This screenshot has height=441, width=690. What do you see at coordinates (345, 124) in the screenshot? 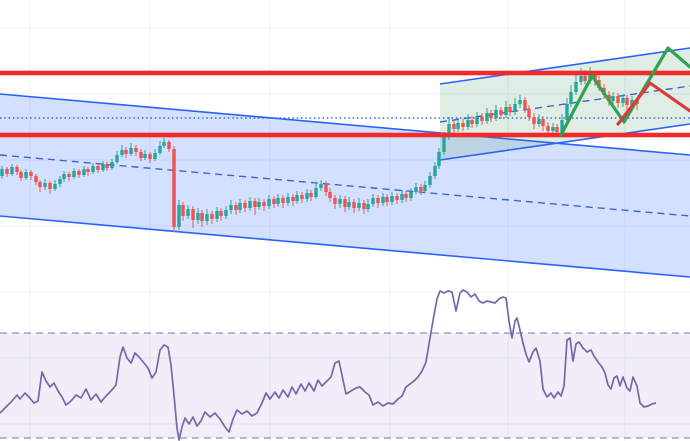
I see `descending-channel-top-border` at bounding box center [345, 124].